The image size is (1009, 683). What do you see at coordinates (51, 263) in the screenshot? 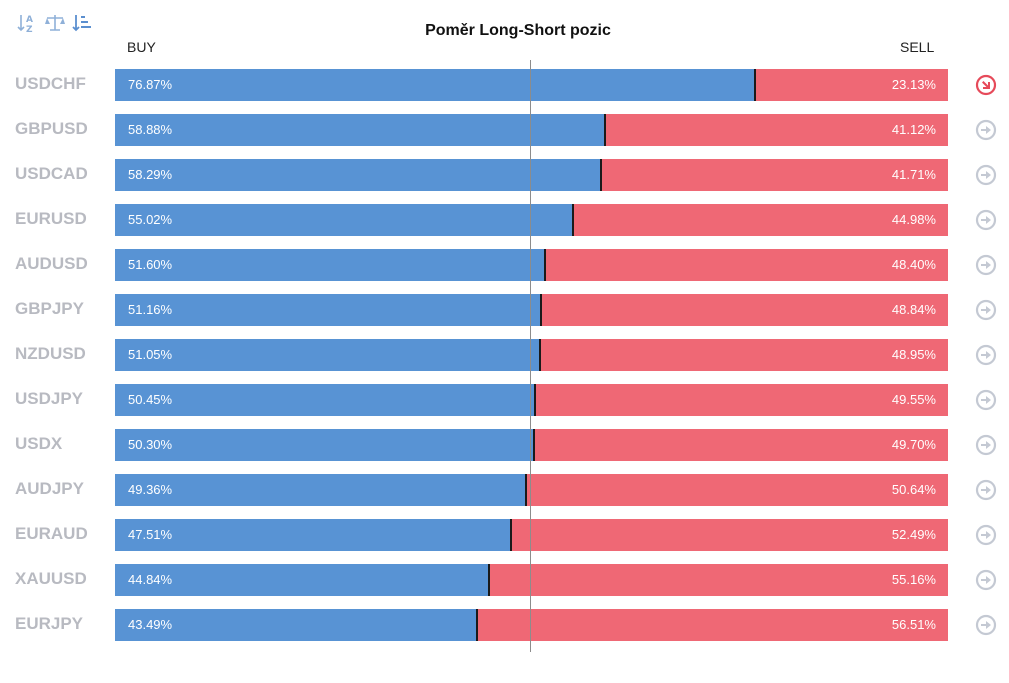
I see `symbol-label: AUDUSD` at bounding box center [51, 263].